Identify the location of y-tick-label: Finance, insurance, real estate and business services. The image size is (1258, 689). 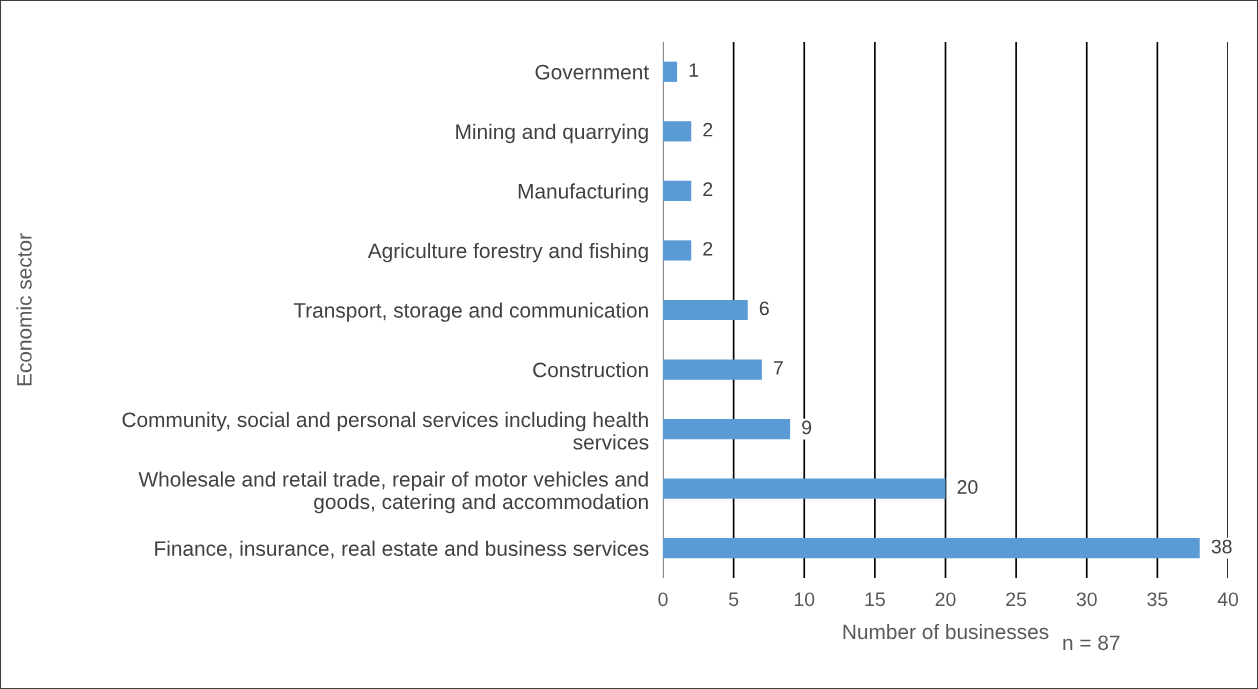
(402, 549).